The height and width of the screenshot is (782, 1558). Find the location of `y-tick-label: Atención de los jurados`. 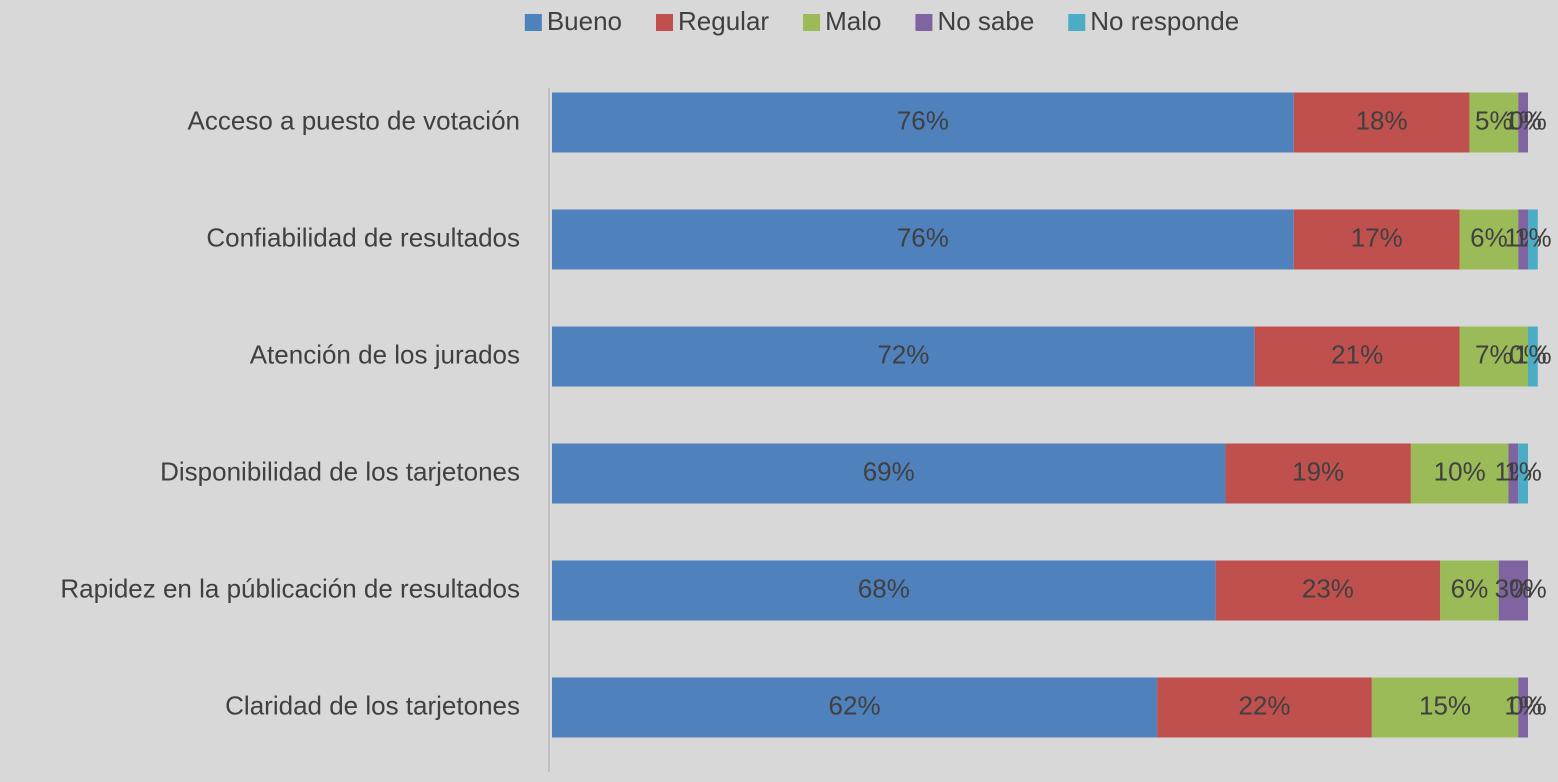

y-tick-label: Atención de los jurados is located at coordinates (385, 354).